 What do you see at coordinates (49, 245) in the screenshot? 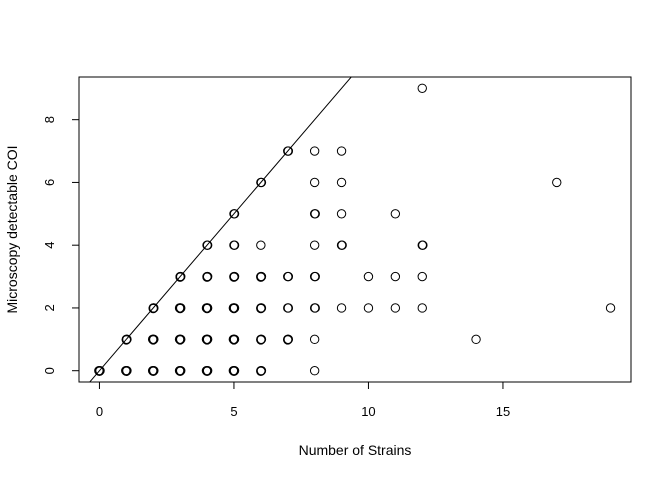
I see `y-tick-label: 4` at bounding box center [49, 245].